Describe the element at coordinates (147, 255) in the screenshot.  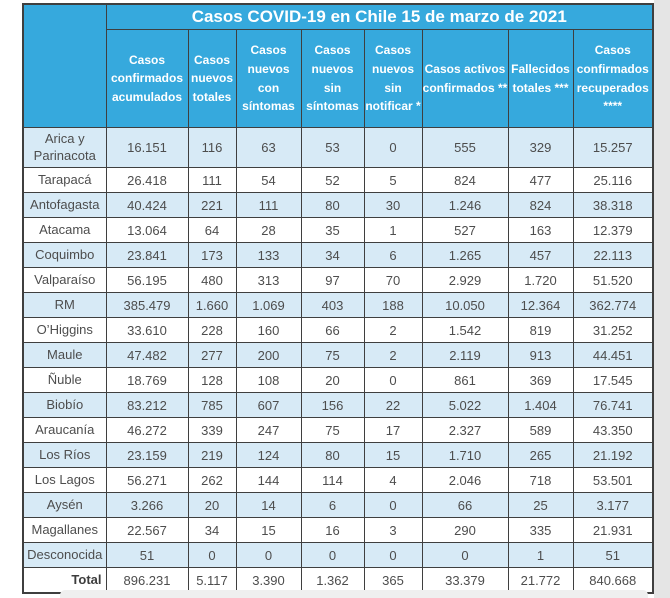
I see `value-cell: 23.841` at that location.